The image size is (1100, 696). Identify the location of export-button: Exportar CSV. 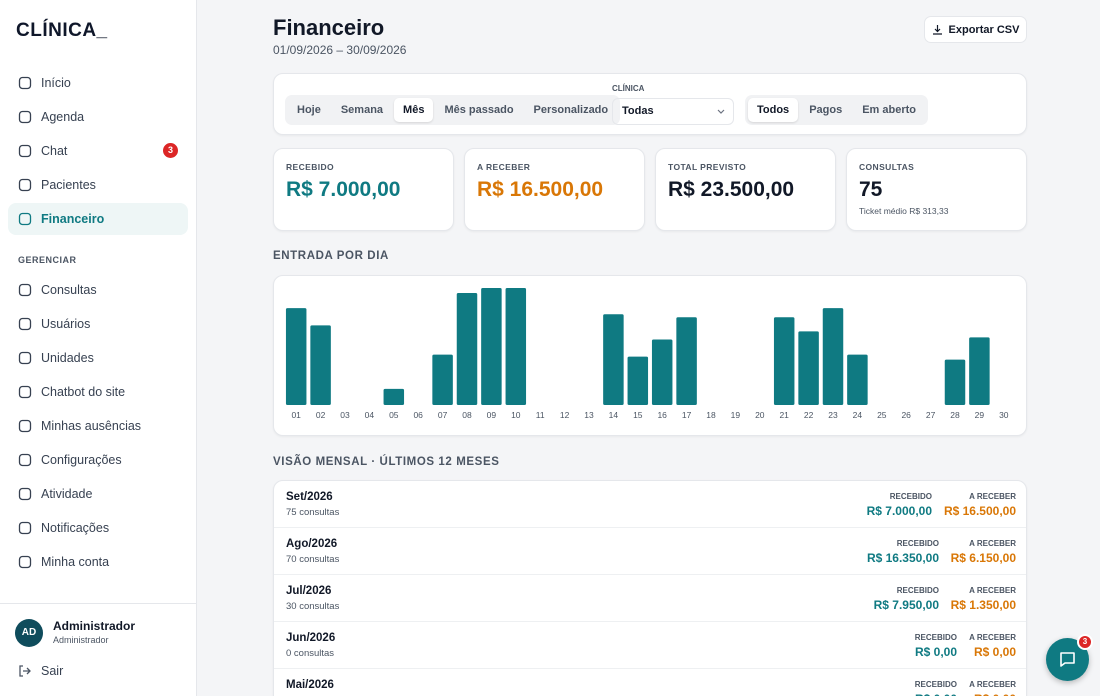
(975, 29).